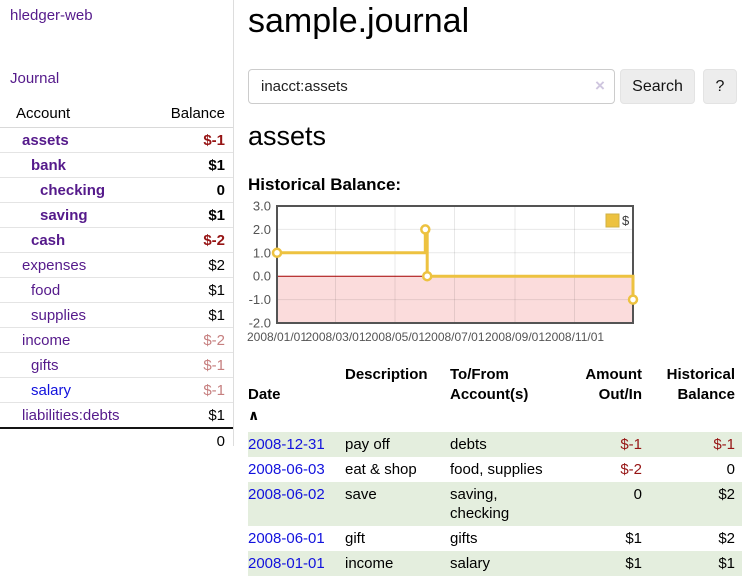 The width and height of the screenshot is (742, 582). Describe the element at coordinates (35, 78) in the screenshot. I see `sidebar-item-journal: Journal` at that location.